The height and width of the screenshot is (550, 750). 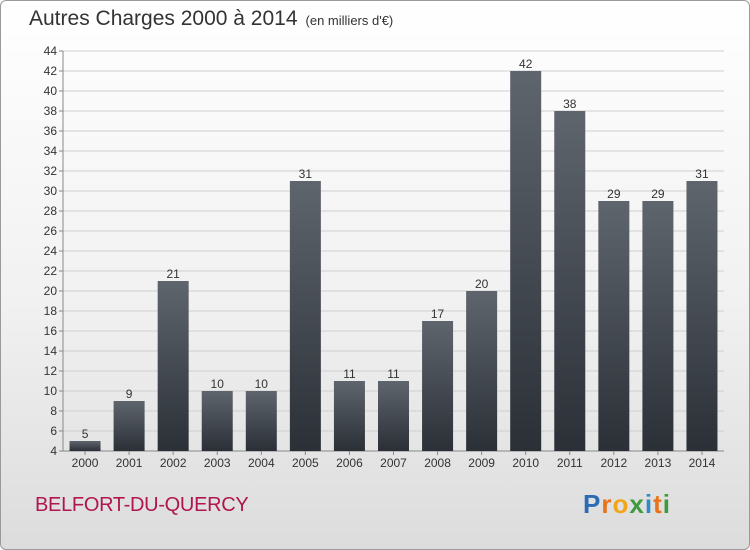 I want to click on data-label: 38, so click(x=570, y=104).